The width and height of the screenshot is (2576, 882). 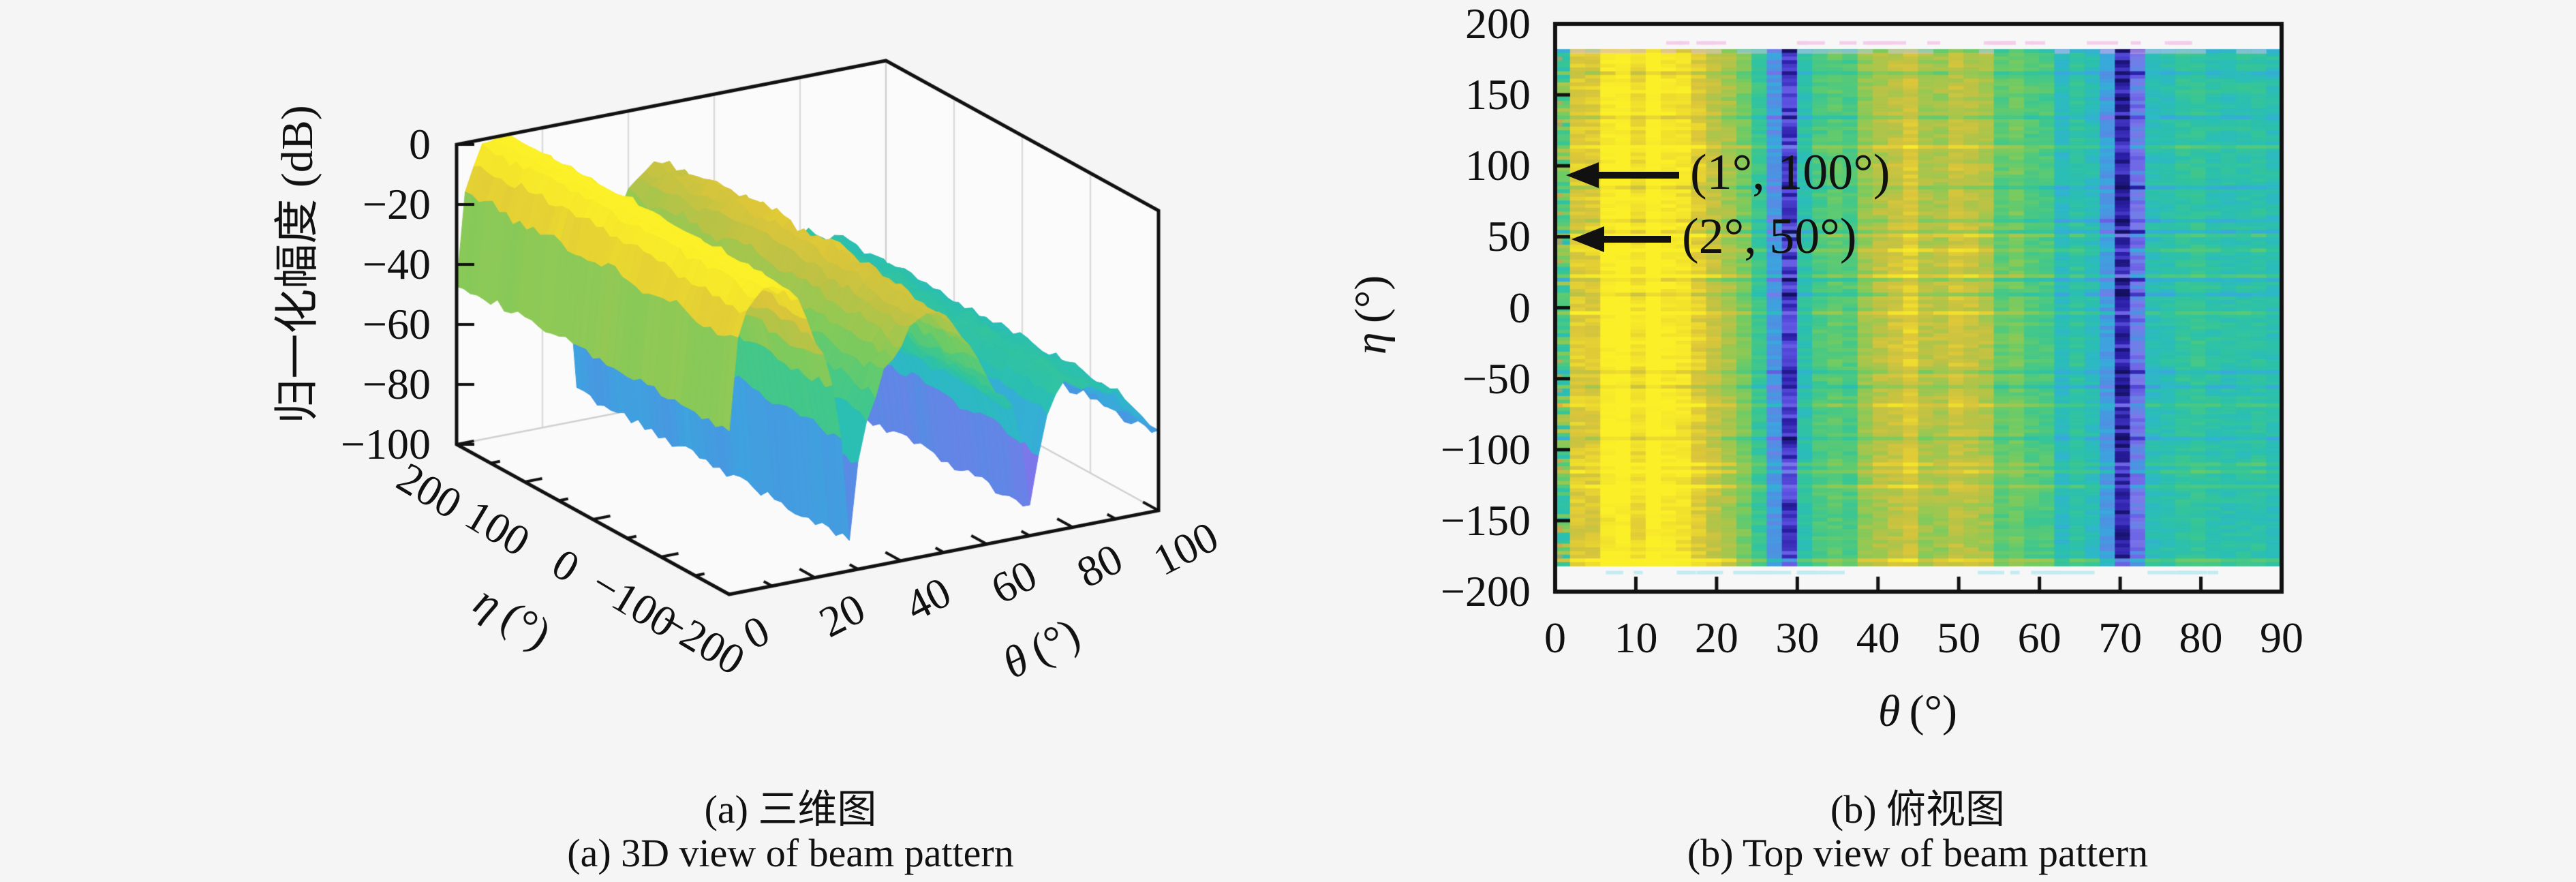 I want to click on heatmap-x-tick-label: 30, so click(x=1797, y=637).